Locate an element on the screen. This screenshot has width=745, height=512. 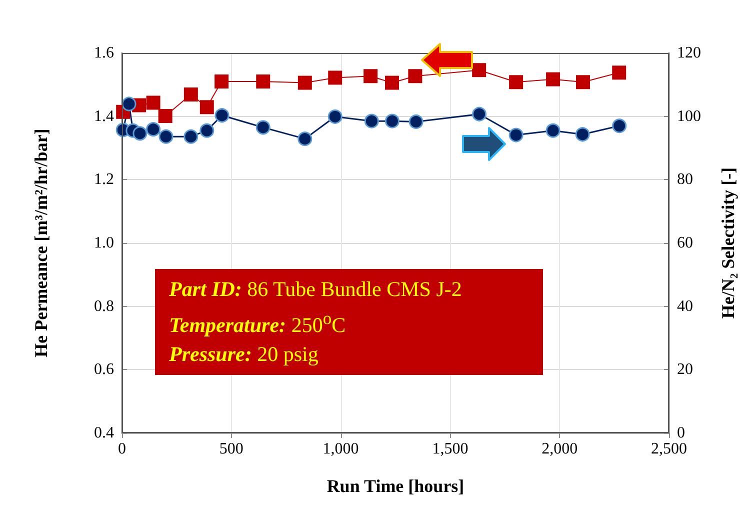
y-tick-label: 1.4 is located at coordinates (104, 116).